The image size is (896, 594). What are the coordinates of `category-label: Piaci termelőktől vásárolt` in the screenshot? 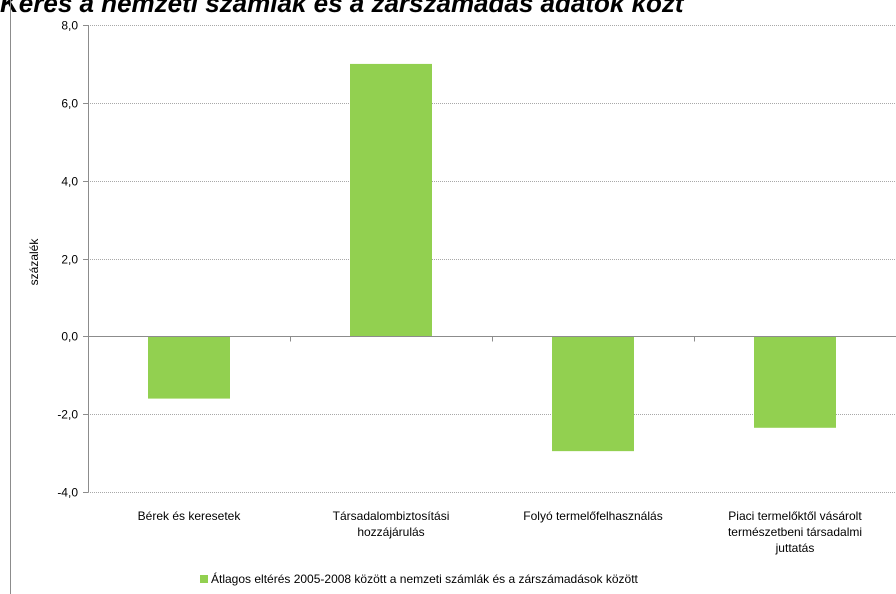 It's located at (795, 516).